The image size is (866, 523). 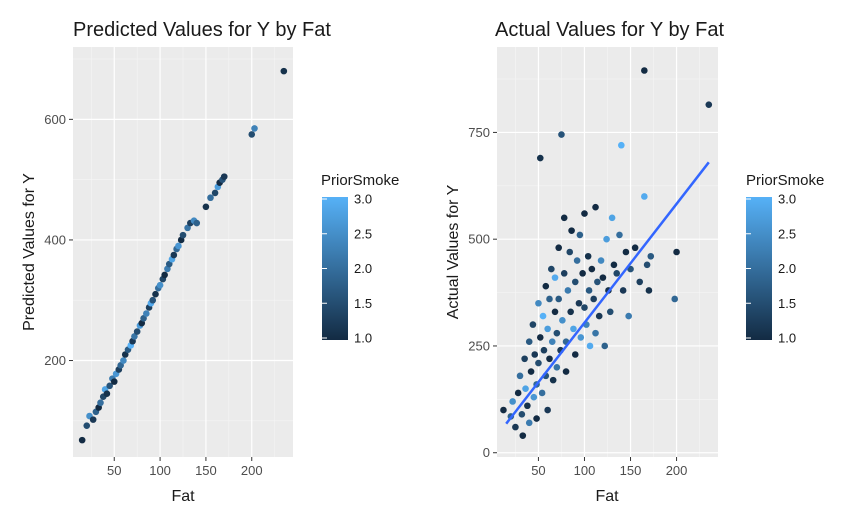 I want to click on chart-title: Predicted Values for Y by Fat, so click(x=202, y=30).